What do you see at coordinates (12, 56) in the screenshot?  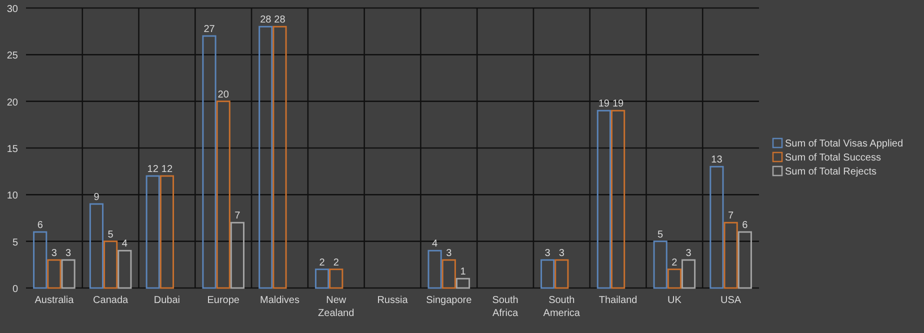 I see `y-tick-label: 25` at bounding box center [12, 56].